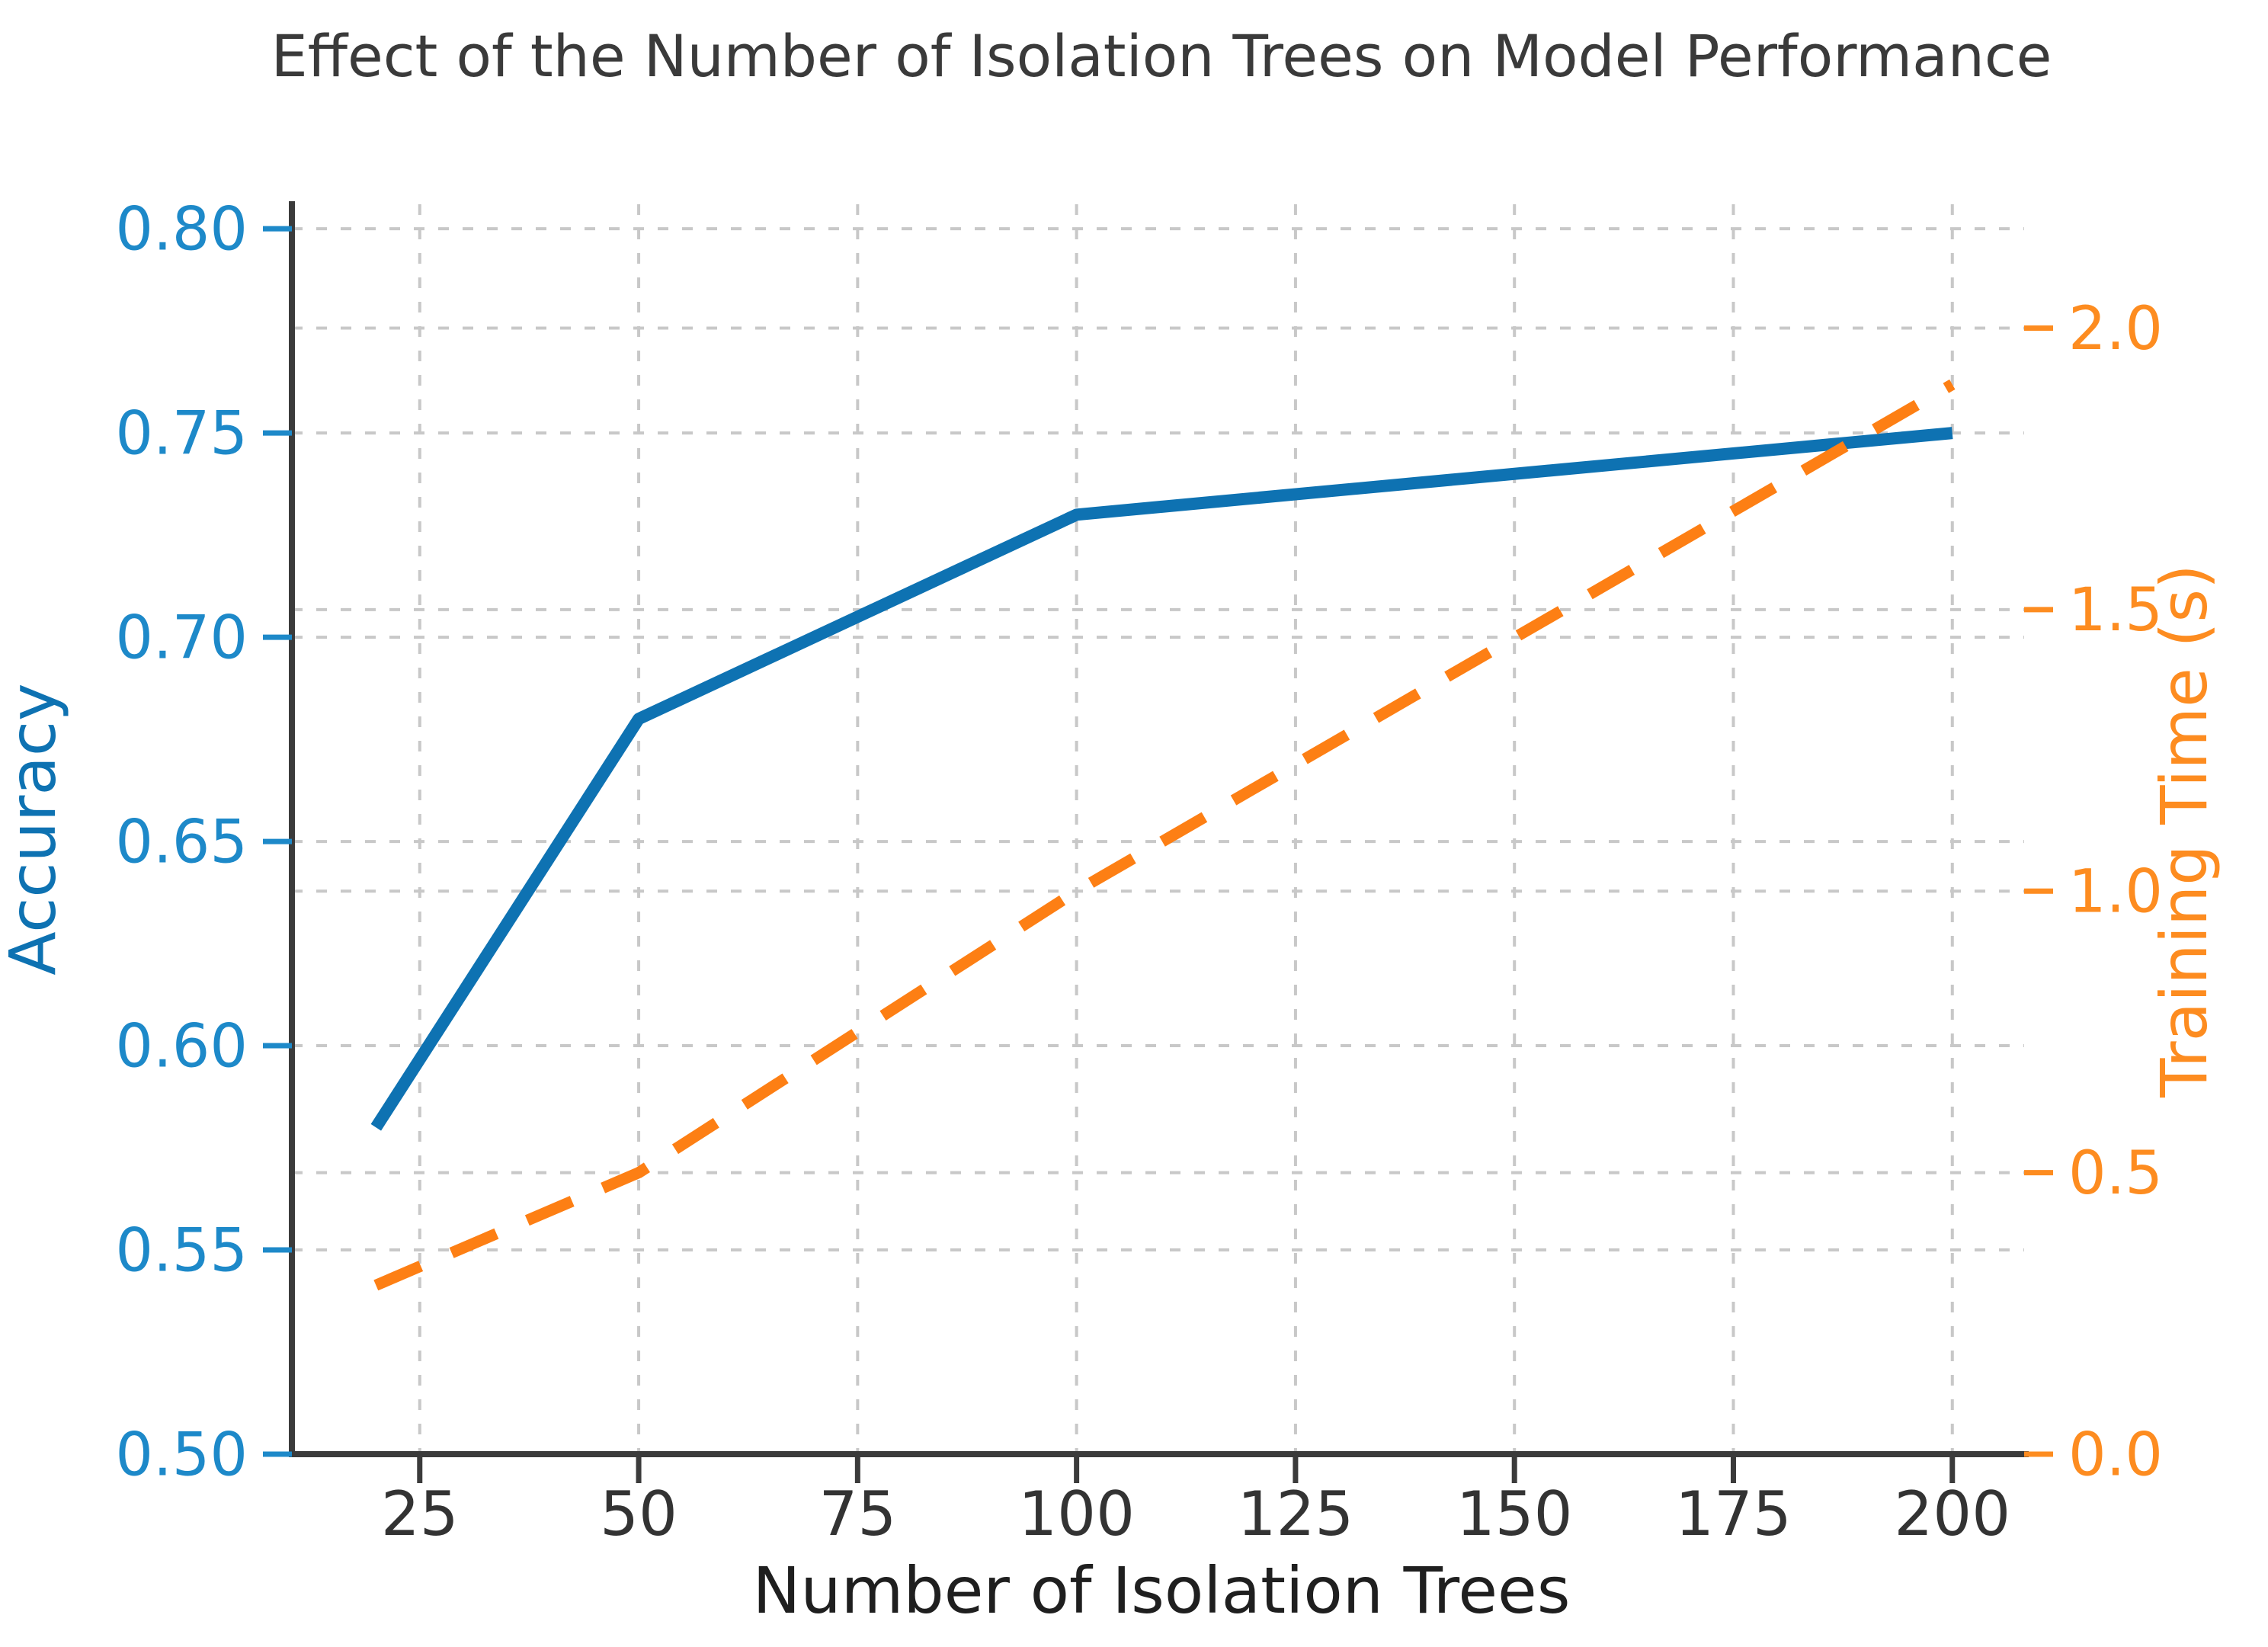 This screenshot has width=2268, height=1647. I want to click on x-tick-label: 25, so click(420, 1514).